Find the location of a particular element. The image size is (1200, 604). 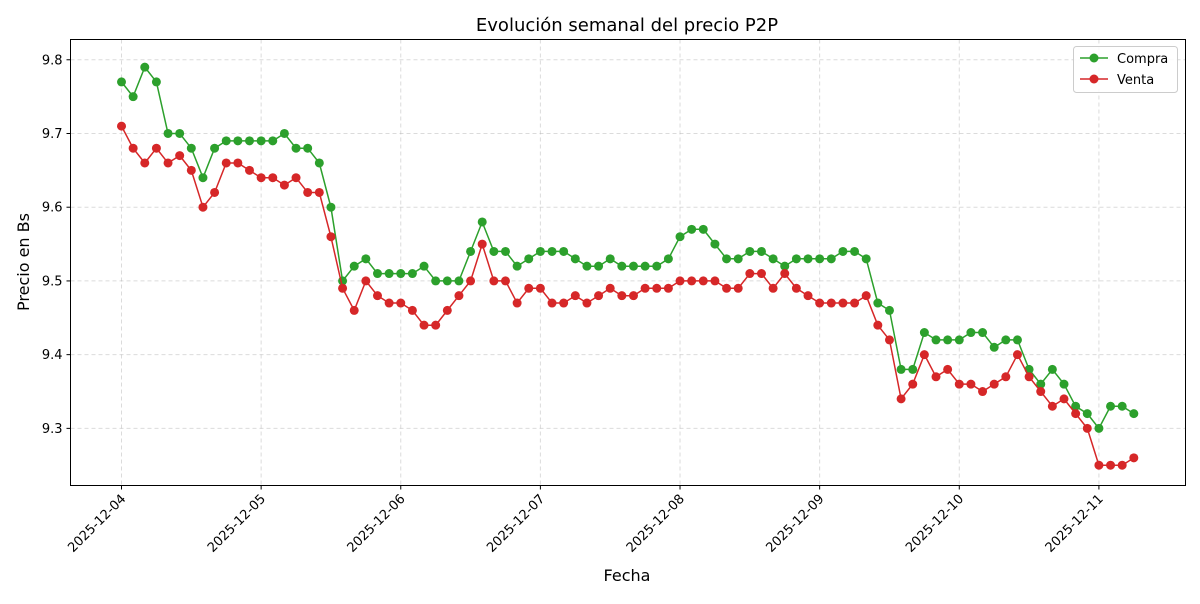

y-tick-label: 9.3 is located at coordinates (52, 429).